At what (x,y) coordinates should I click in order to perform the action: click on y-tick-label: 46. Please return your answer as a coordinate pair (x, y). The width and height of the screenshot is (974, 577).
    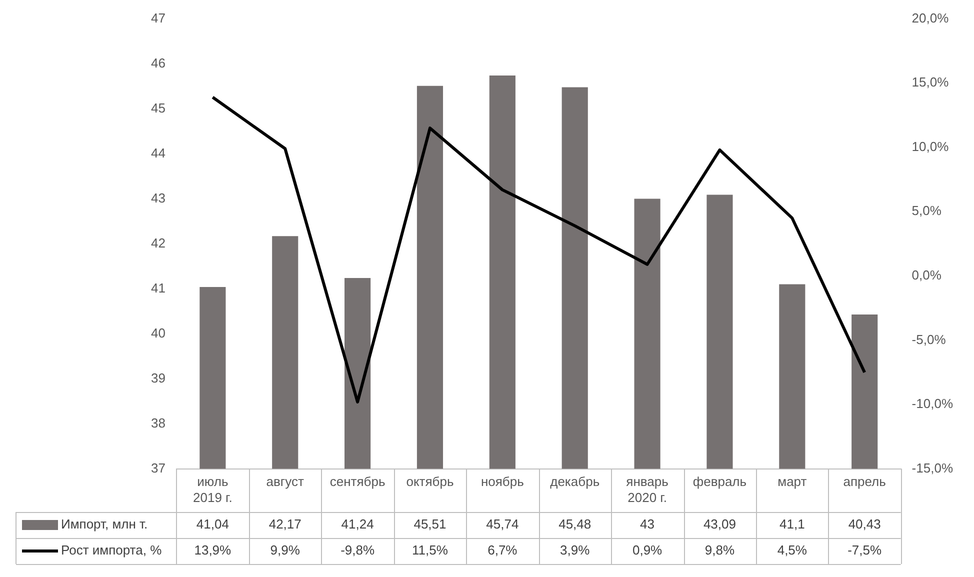
    Looking at the image, I should click on (158, 62).